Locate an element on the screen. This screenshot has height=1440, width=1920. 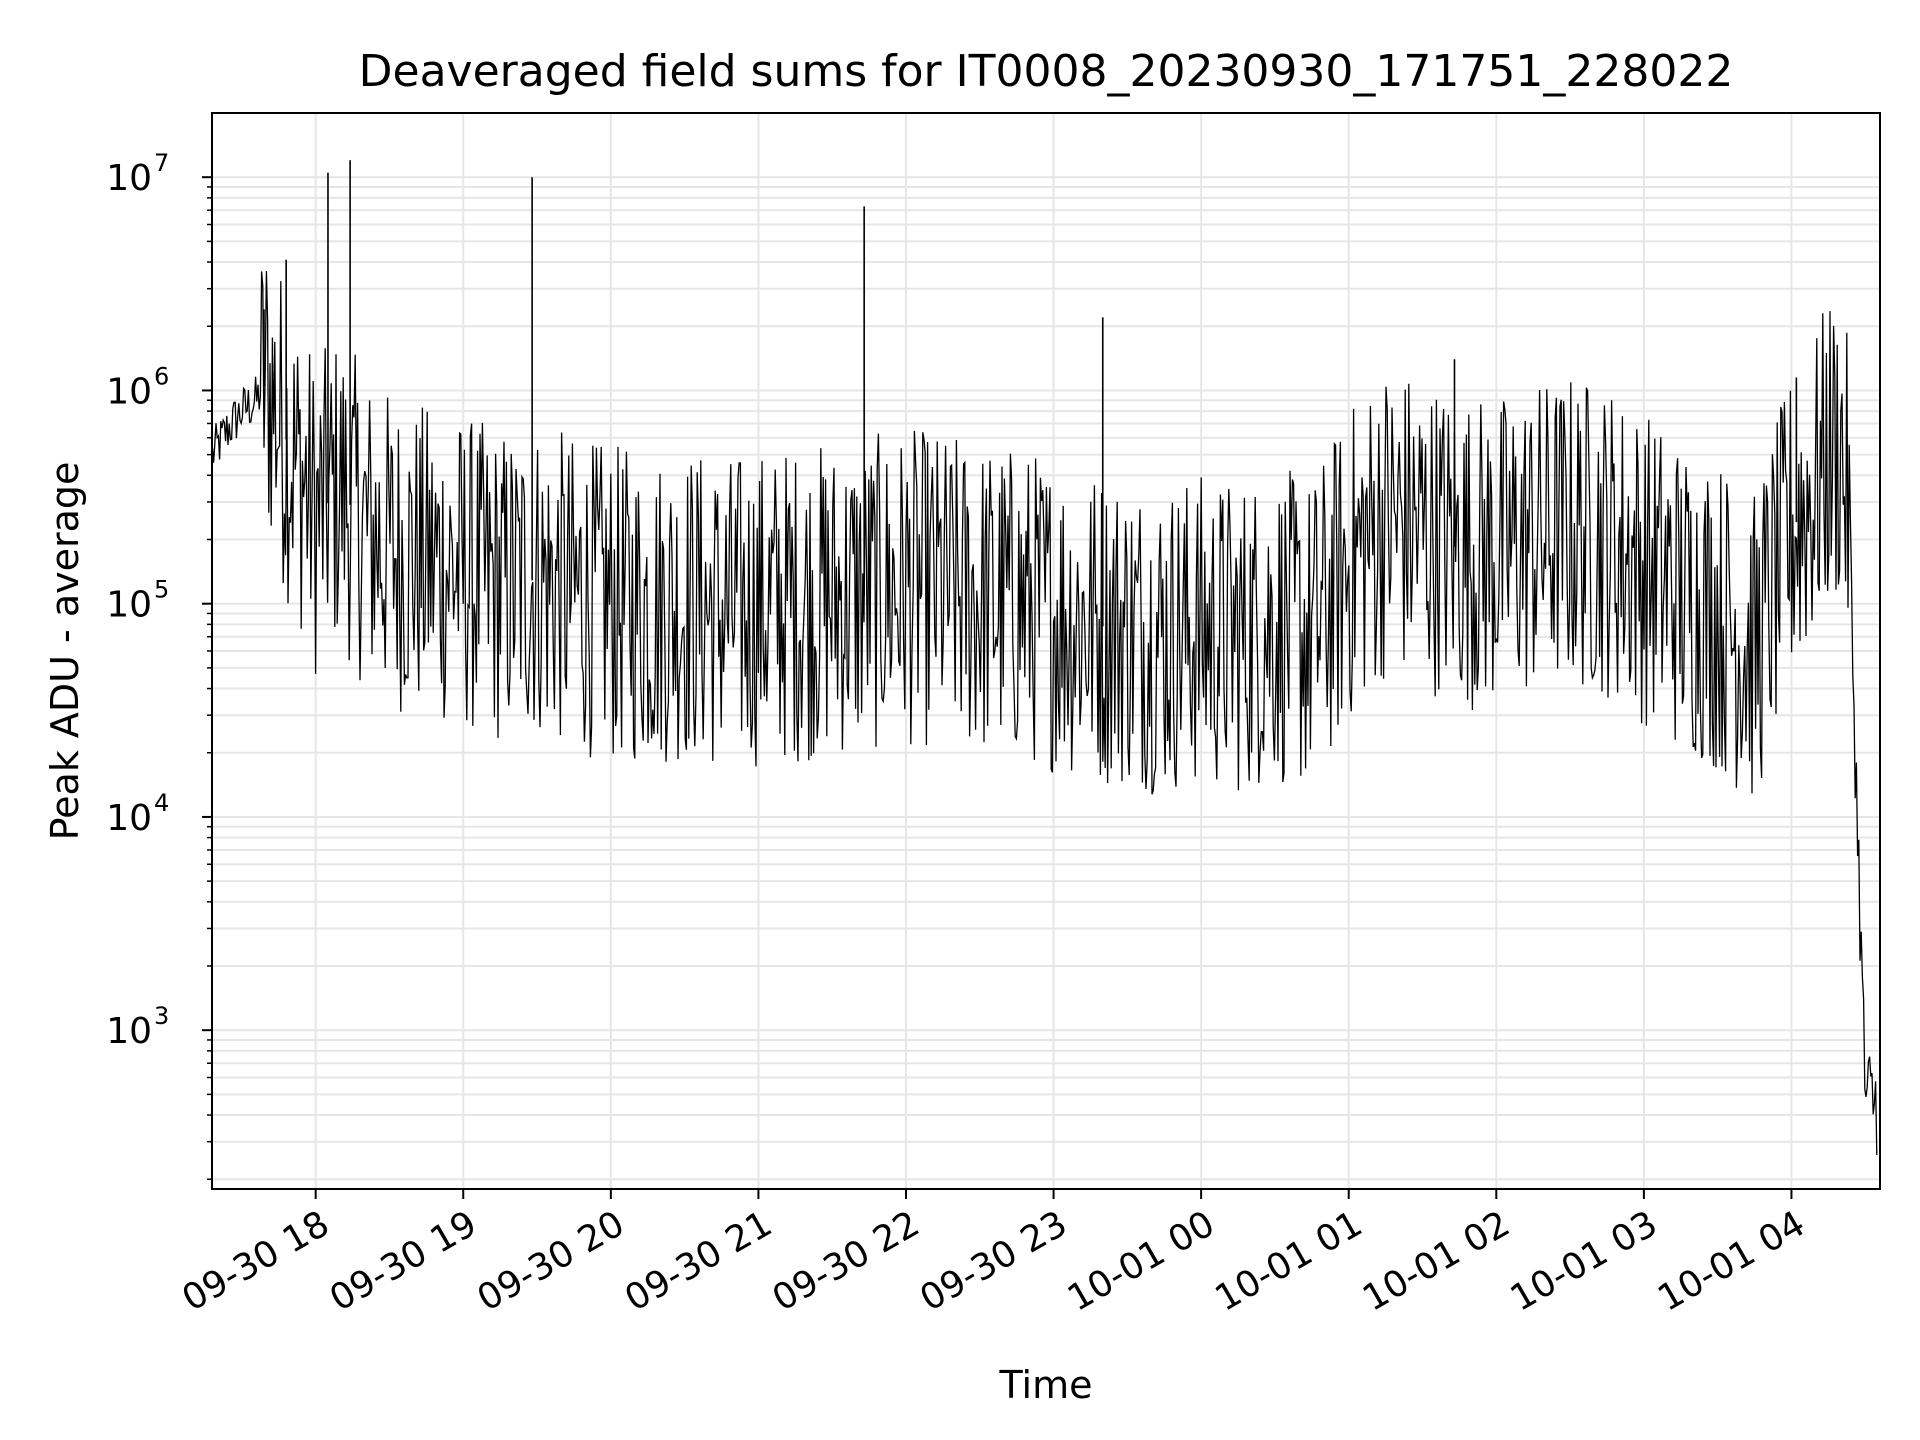
x-tick-label: 09-30 21 is located at coordinates (698, 1261).